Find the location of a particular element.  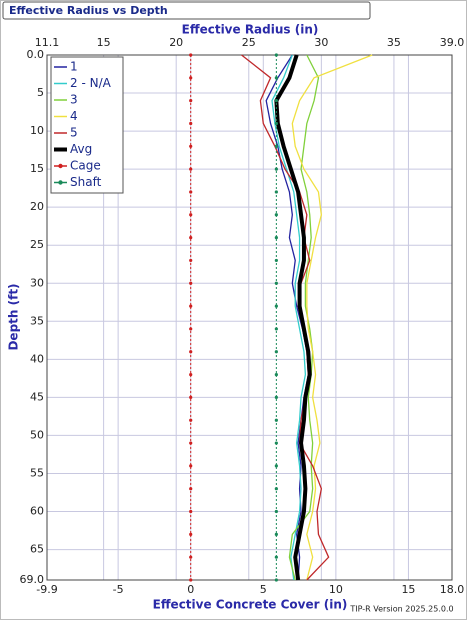

x-tick-label: 20 is located at coordinates (176, 42).